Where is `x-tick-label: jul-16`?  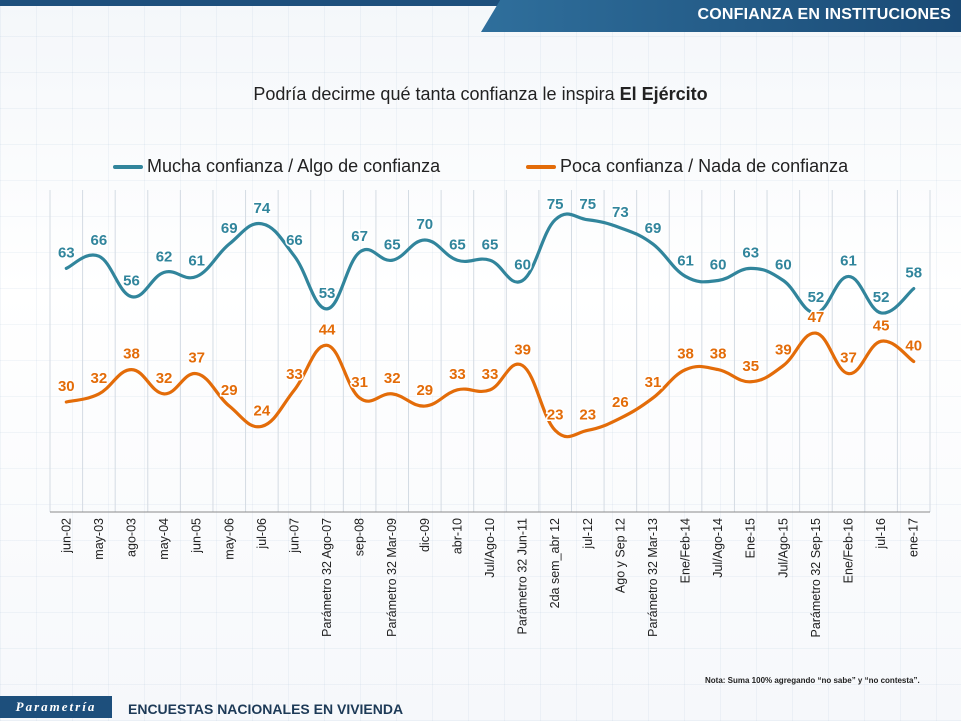 x-tick-label: jul-16 is located at coordinates (881, 534).